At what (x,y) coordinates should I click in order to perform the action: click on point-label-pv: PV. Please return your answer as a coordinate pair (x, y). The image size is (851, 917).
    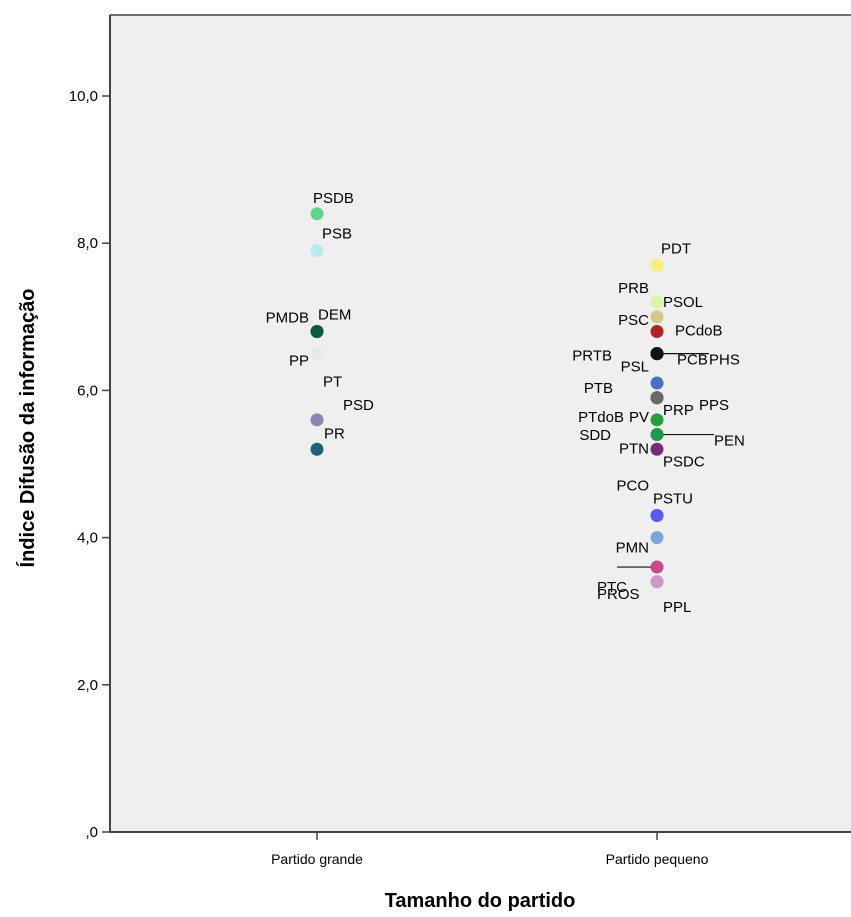
    Looking at the image, I should click on (639, 417).